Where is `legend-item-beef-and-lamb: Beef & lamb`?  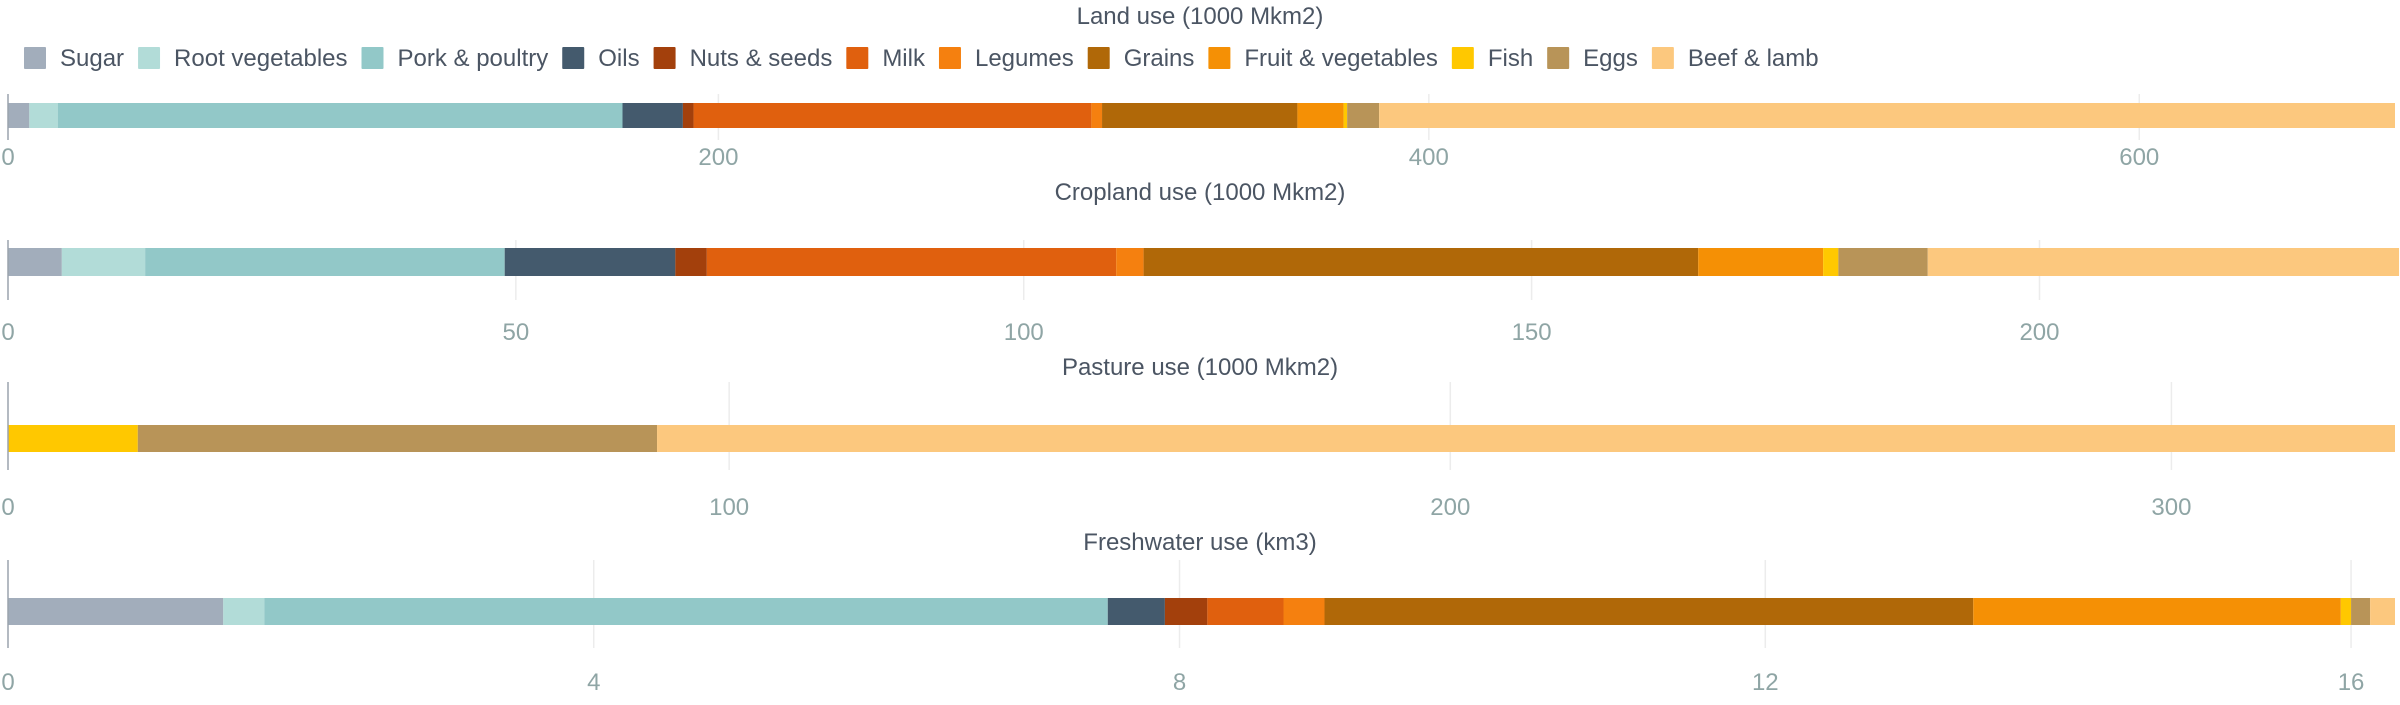 legend-item-beef-and-lamb: Beef & lamb is located at coordinates (1735, 58).